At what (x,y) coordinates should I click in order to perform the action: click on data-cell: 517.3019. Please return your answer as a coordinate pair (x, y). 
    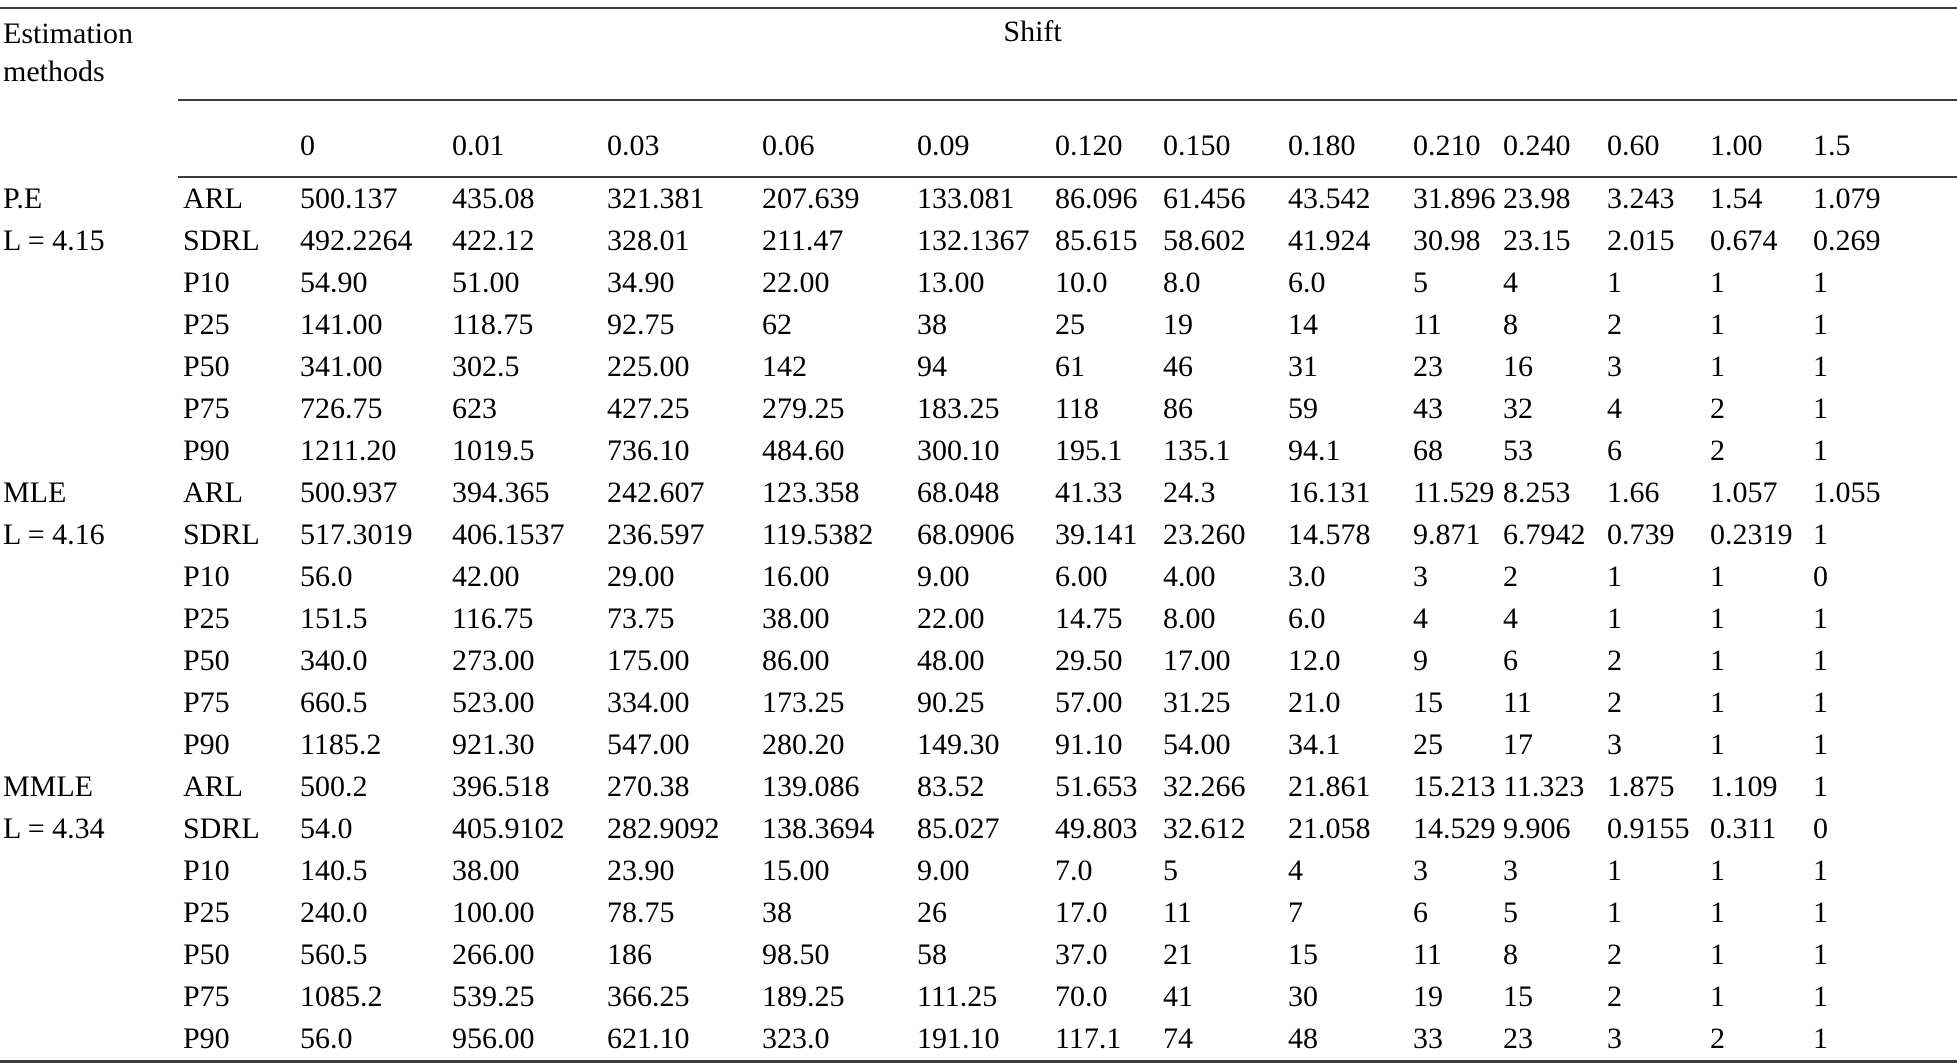
    Looking at the image, I should click on (356, 534).